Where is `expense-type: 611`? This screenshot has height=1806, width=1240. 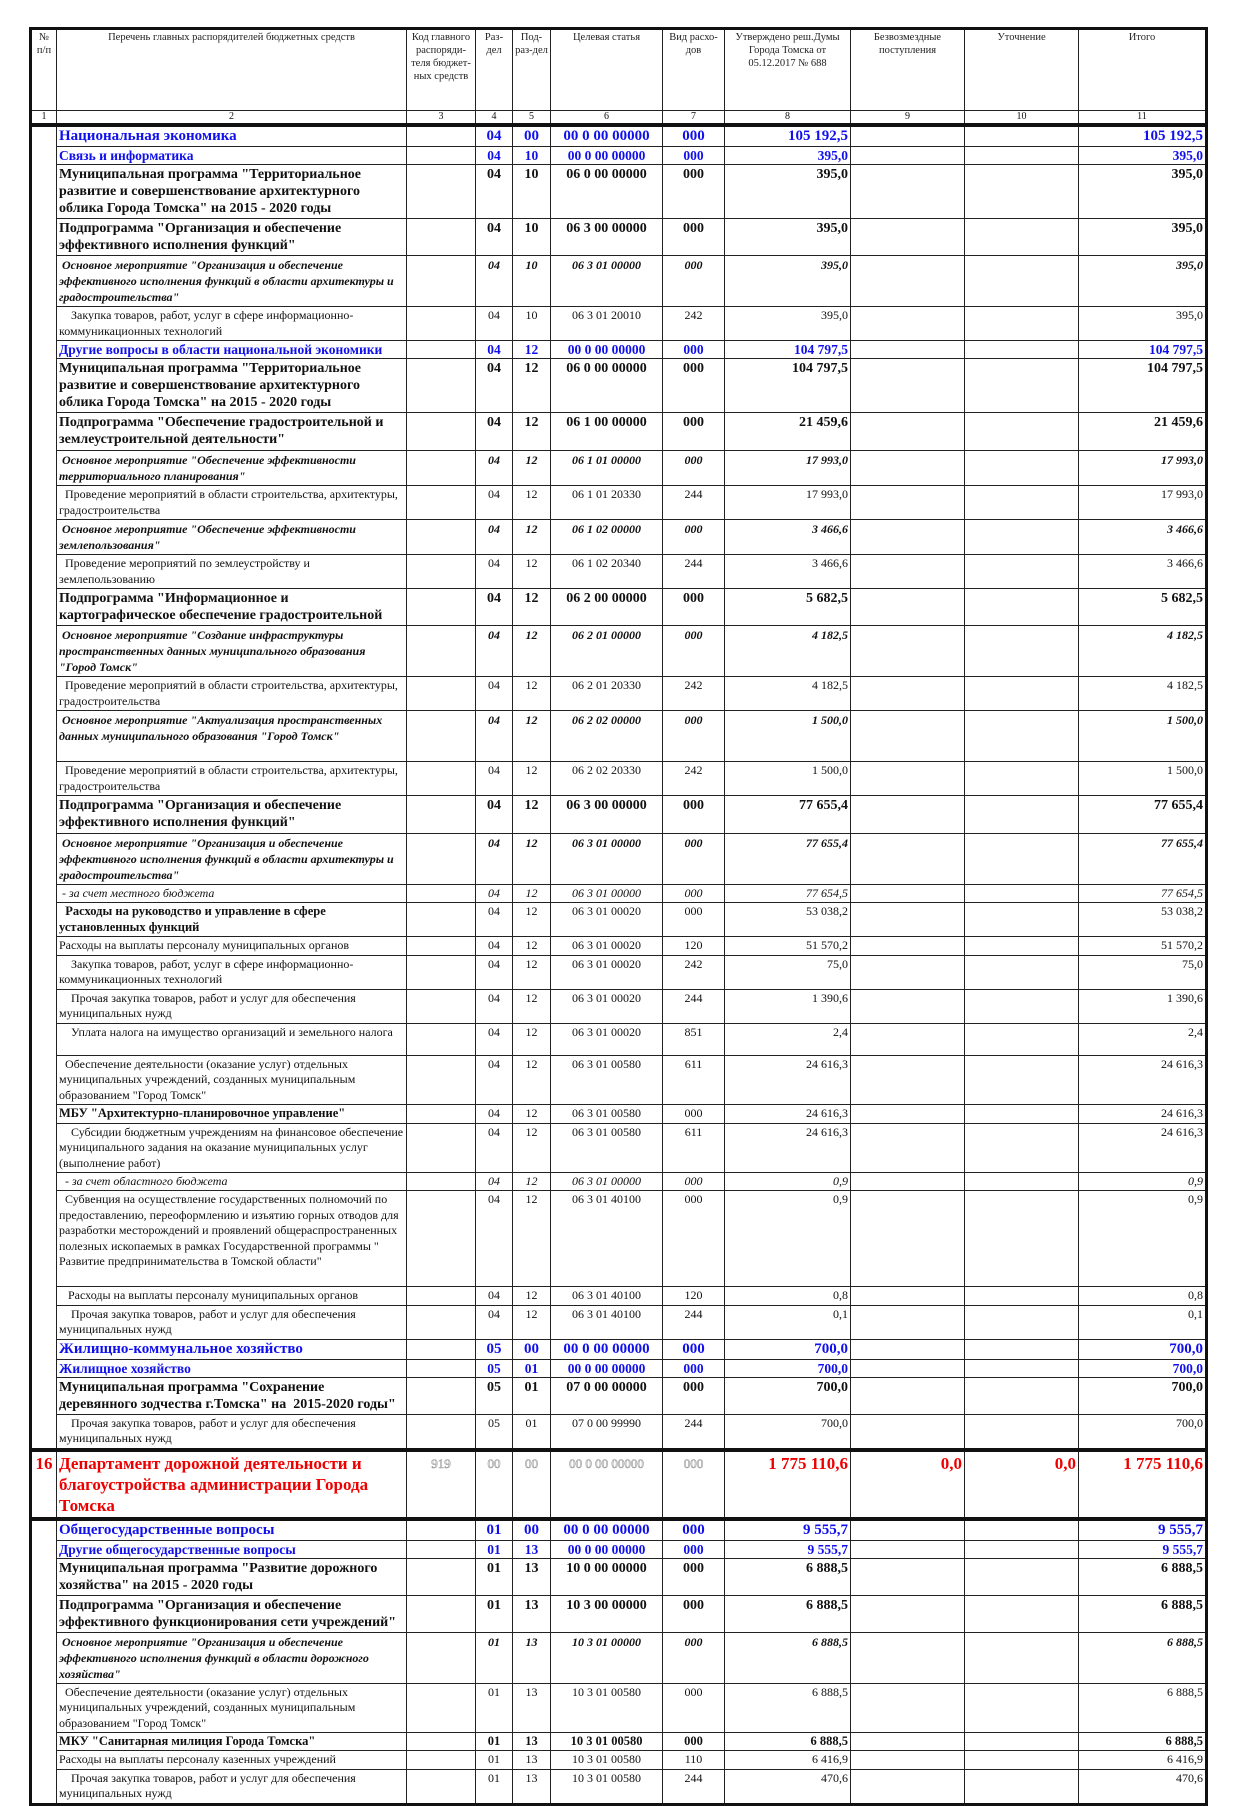 expense-type: 611 is located at coordinates (693, 1079).